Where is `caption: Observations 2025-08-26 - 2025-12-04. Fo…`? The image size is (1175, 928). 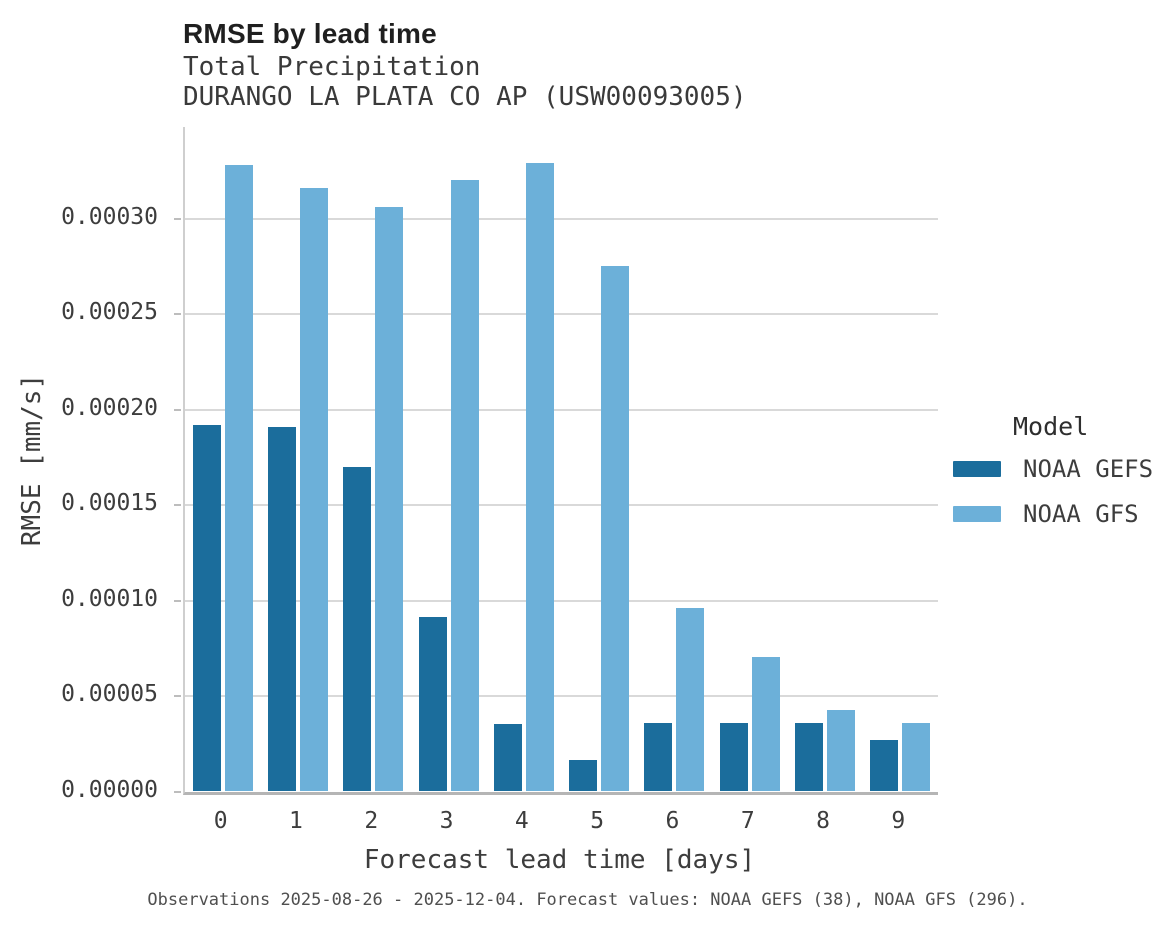
caption: Observations 2025-08-26 - 2025-12-04. Fo… is located at coordinates (587, 900).